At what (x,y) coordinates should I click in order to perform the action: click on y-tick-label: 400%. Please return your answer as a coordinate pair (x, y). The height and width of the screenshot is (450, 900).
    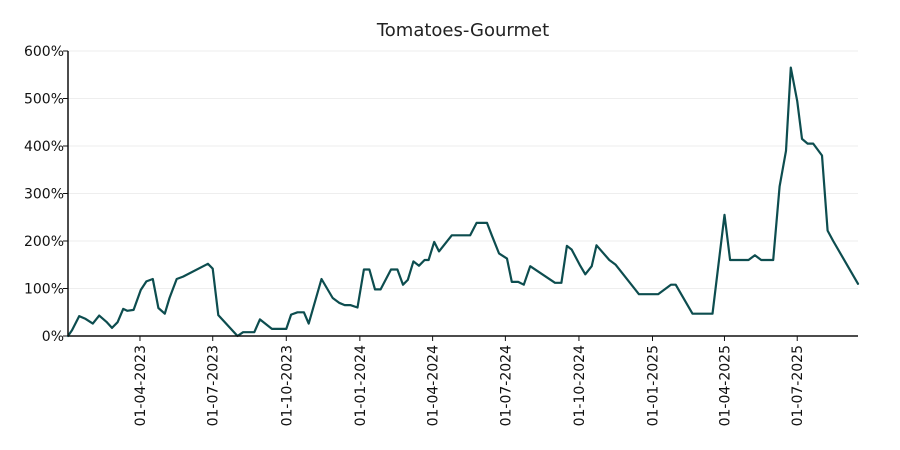
    Looking at the image, I should click on (44, 147).